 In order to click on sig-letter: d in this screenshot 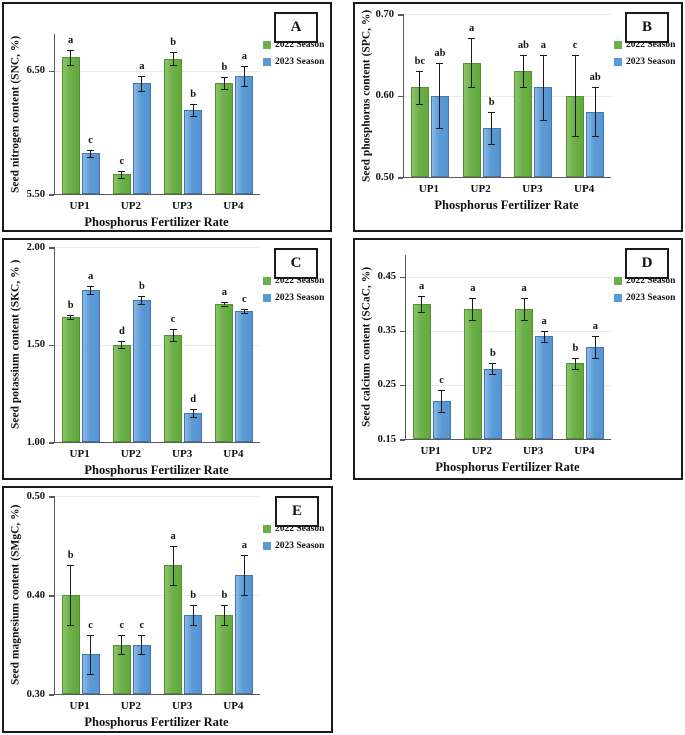, I will do `click(121, 331)`.